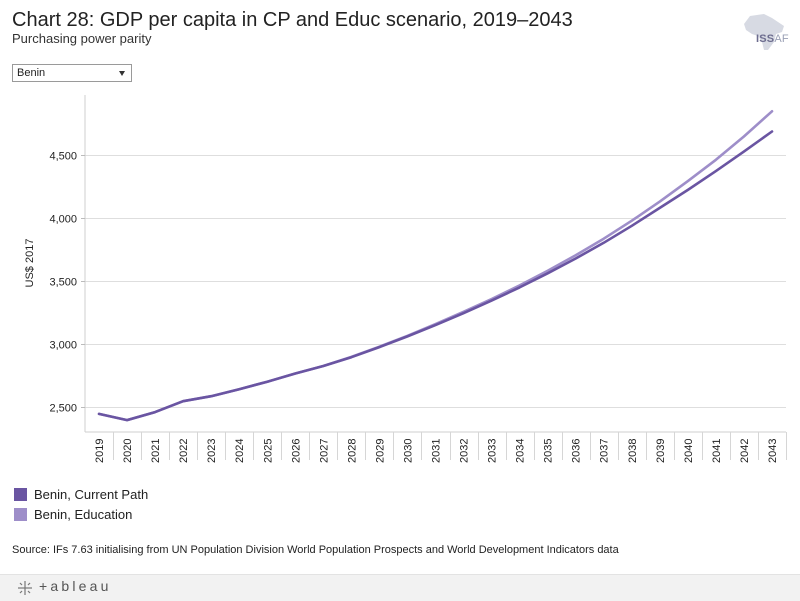 The image size is (800, 601). I want to click on y-axis: 2,500 3,000 3,500 4,000 4,500, so click(67, 263).